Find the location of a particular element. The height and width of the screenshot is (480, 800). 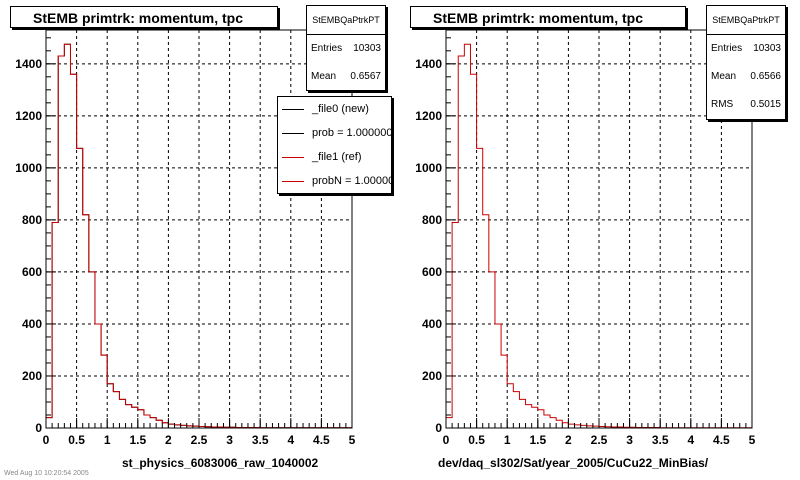

legend-label: prob = 1.000000 is located at coordinates (352, 133).